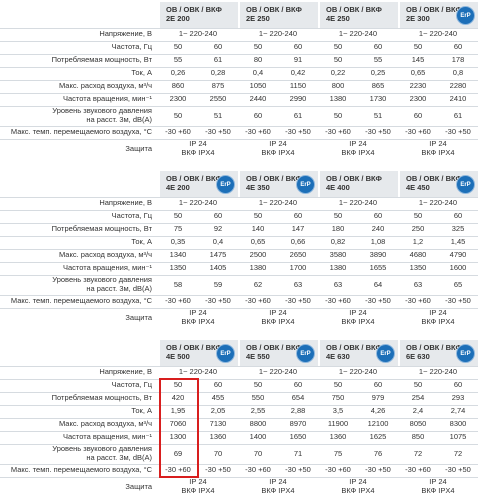 The width and height of the screenshot is (500, 500). Describe the element at coordinates (418, 255) in the screenshot. I see `cell: 4680` at that location.